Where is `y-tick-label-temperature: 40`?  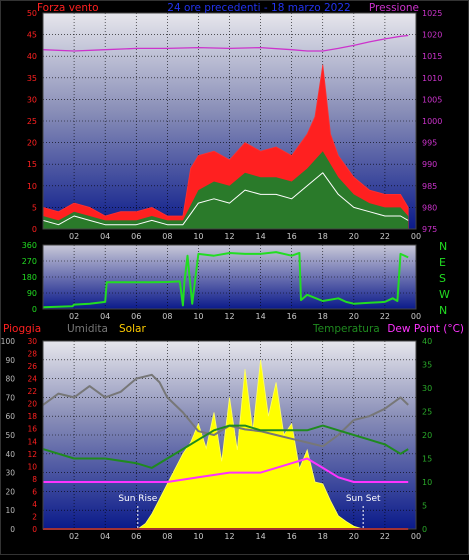 y-tick-label-temperature: 40 is located at coordinates (427, 341).